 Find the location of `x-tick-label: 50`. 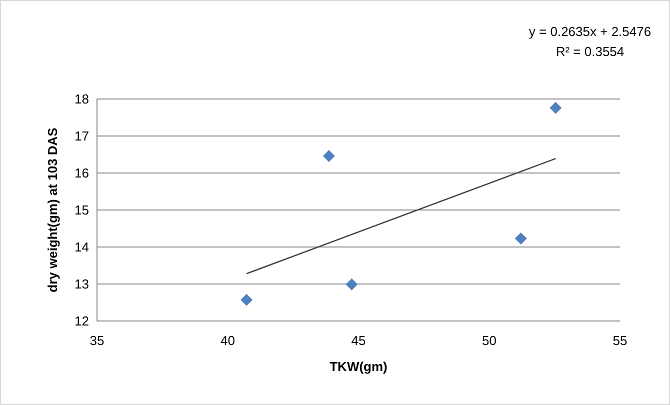

x-tick-label: 50 is located at coordinates (489, 340).